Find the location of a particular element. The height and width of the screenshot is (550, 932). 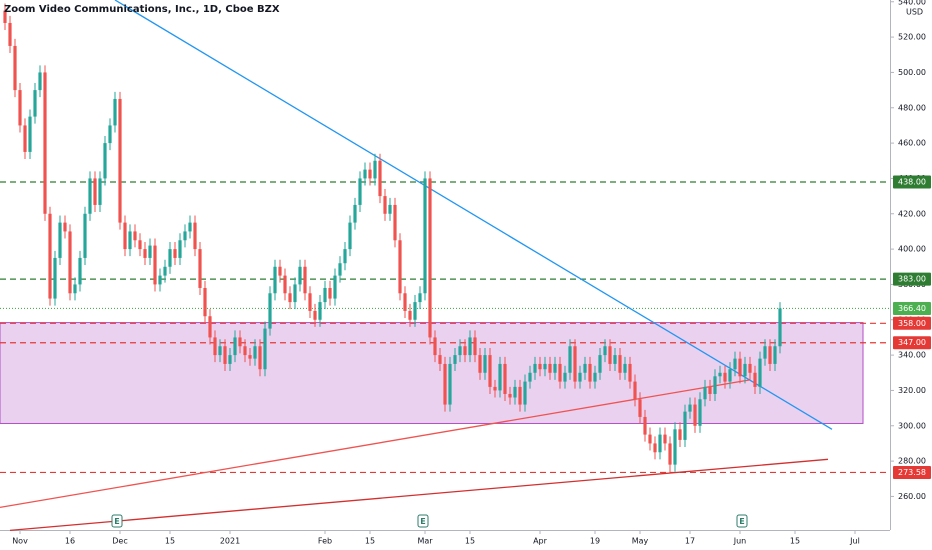

y-tick-label: 460.00 is located at coordinates (912, 143).